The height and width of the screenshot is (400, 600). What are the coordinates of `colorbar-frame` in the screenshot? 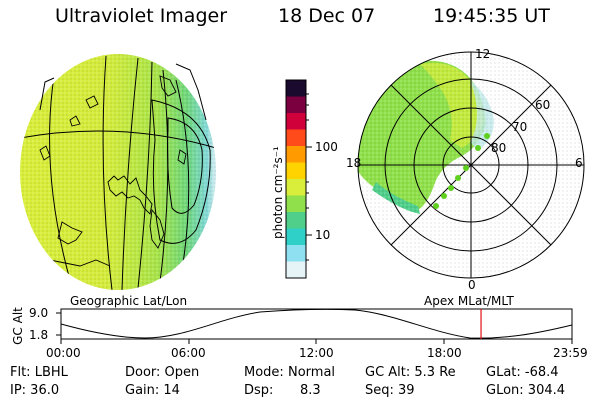 It's located at (296, 179).